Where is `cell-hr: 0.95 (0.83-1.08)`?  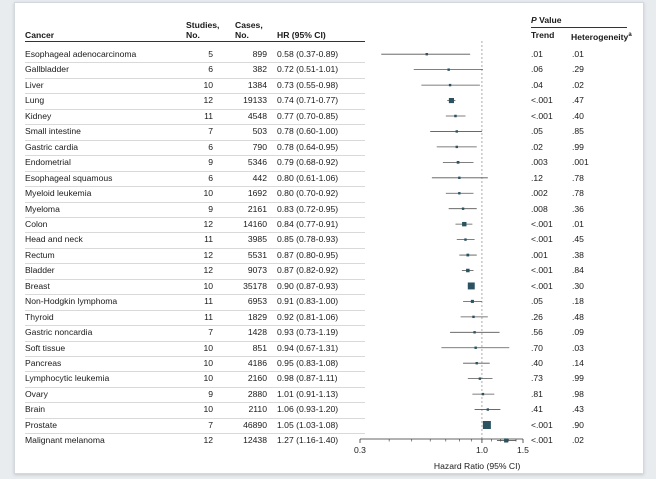
cell-hr: 0.95 (0.83-1.08) is located at coordinates (308, 363).